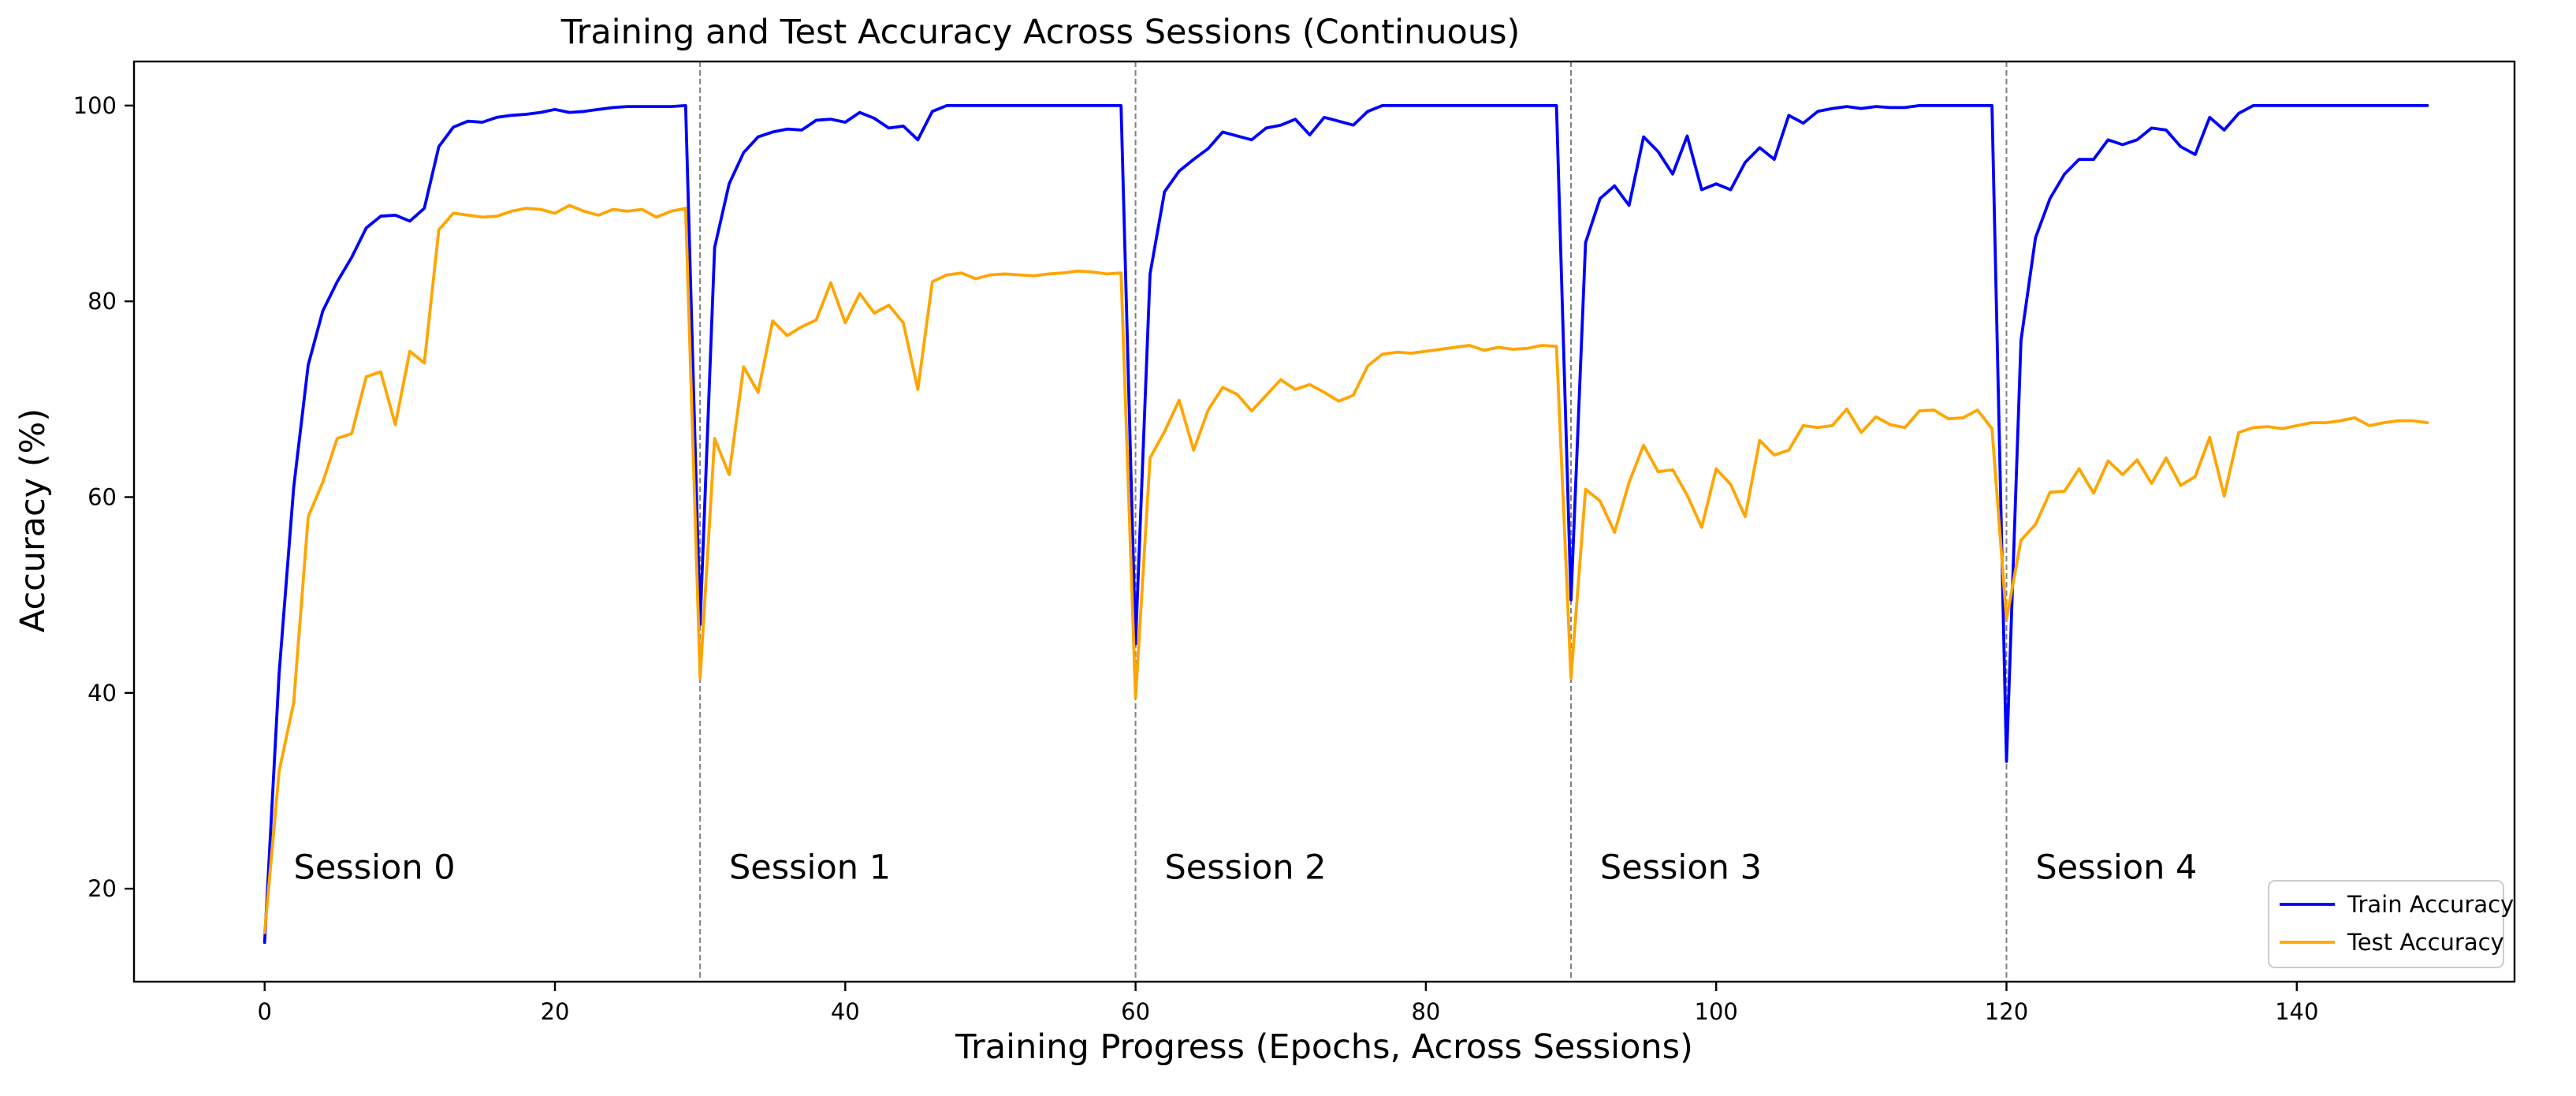  Describe the element at coordinates (1135, 1011) in the screenshot. I see `x-tick-label-3: 60` at that location.